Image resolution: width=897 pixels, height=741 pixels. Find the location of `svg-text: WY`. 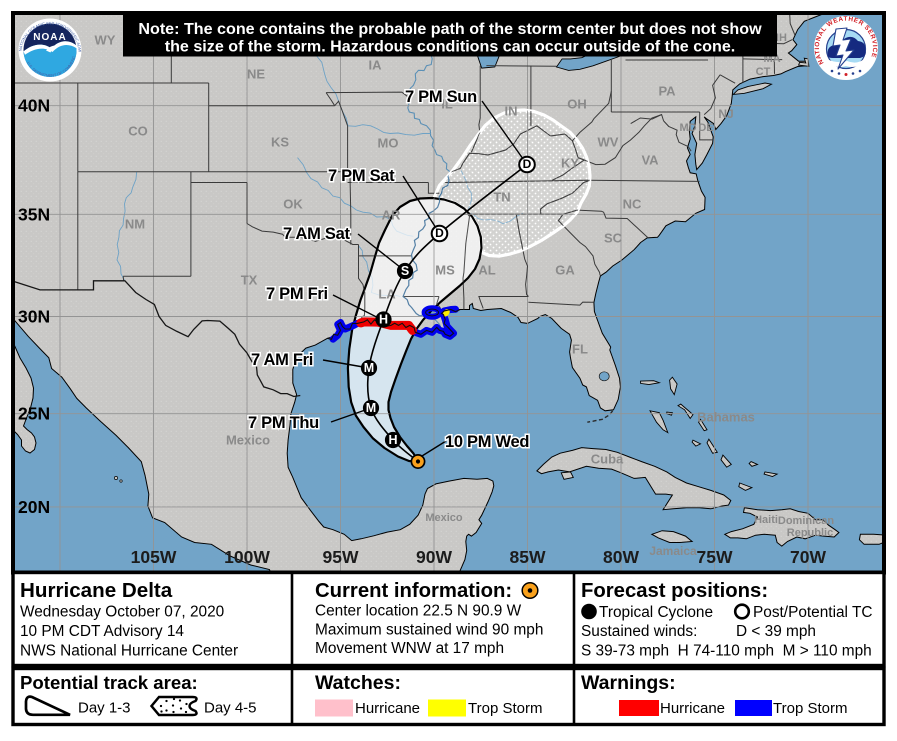

svg-text: WY is located at coordinates (105, 39).